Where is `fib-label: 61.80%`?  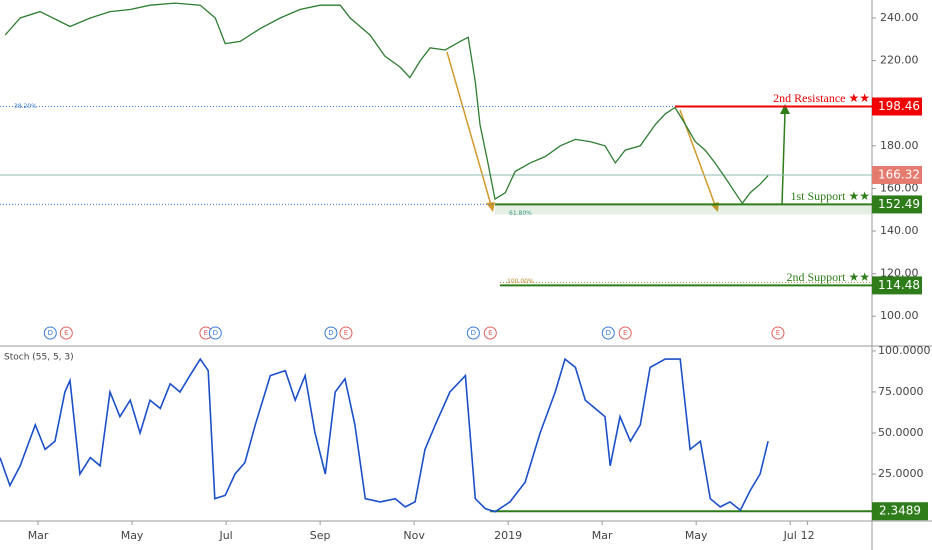 fib-label: 61.80% is located at coordinates (520, 213).